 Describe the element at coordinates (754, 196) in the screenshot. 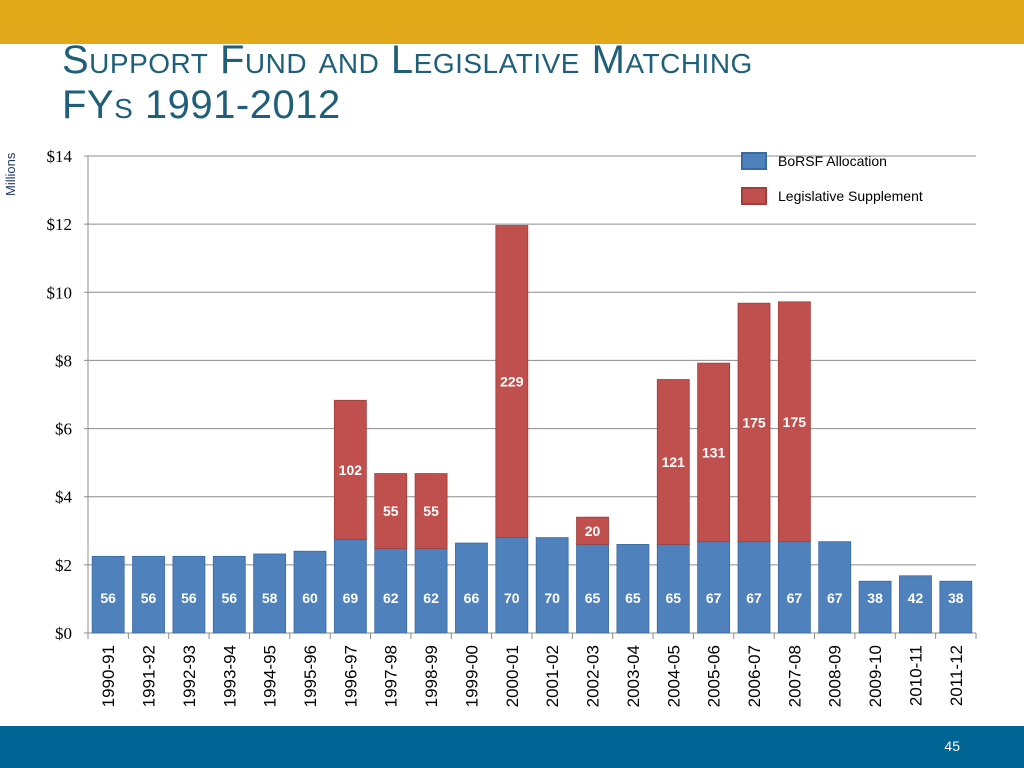

I see `legend-swatch-supplement` at that location.